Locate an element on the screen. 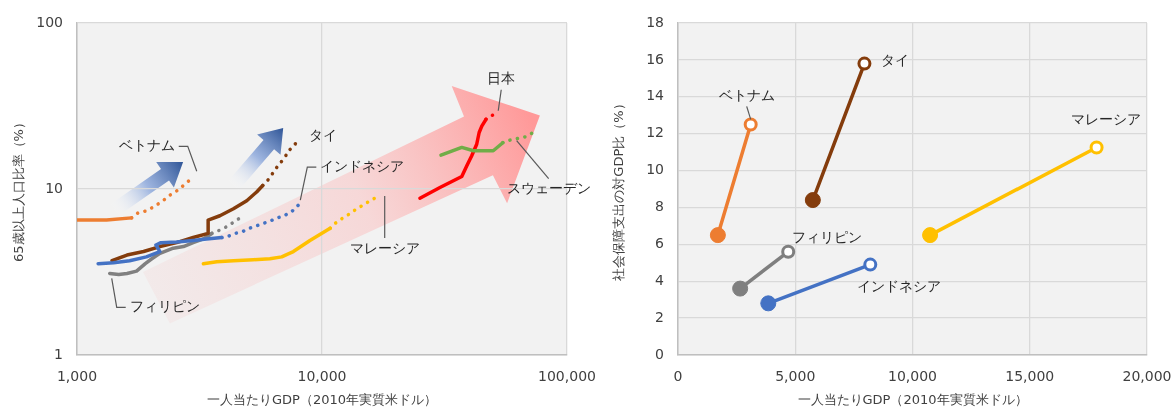  y-tick-label: 14 is located at coordinates (655, 95).